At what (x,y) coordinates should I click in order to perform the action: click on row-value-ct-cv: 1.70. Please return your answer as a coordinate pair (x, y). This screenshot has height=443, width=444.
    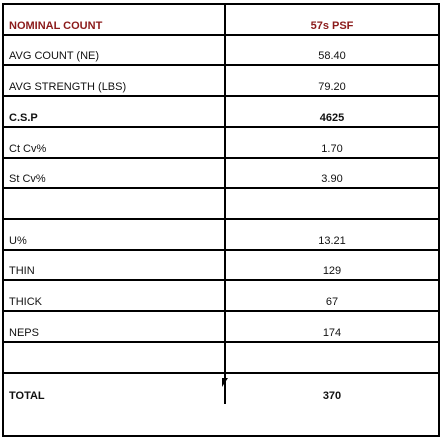
    Looking at the image, I should click on (332, 143).